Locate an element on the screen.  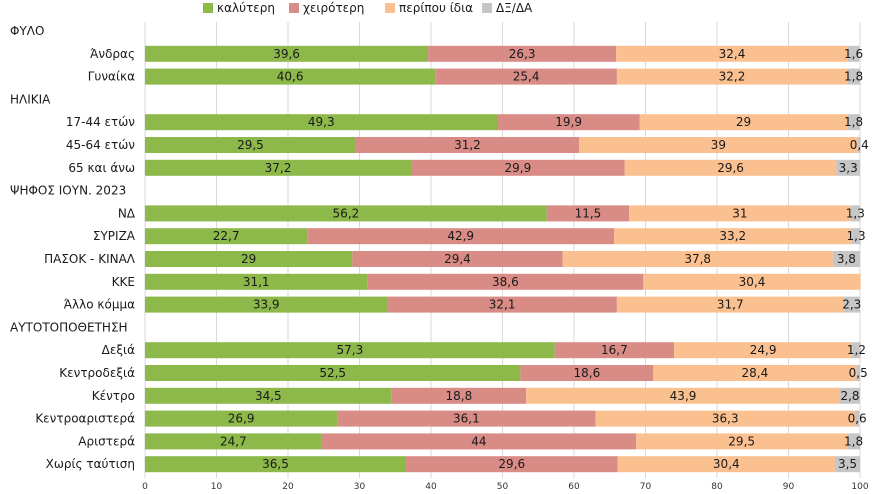
x-tick-label: 50 is located at coordinates (503, 487).